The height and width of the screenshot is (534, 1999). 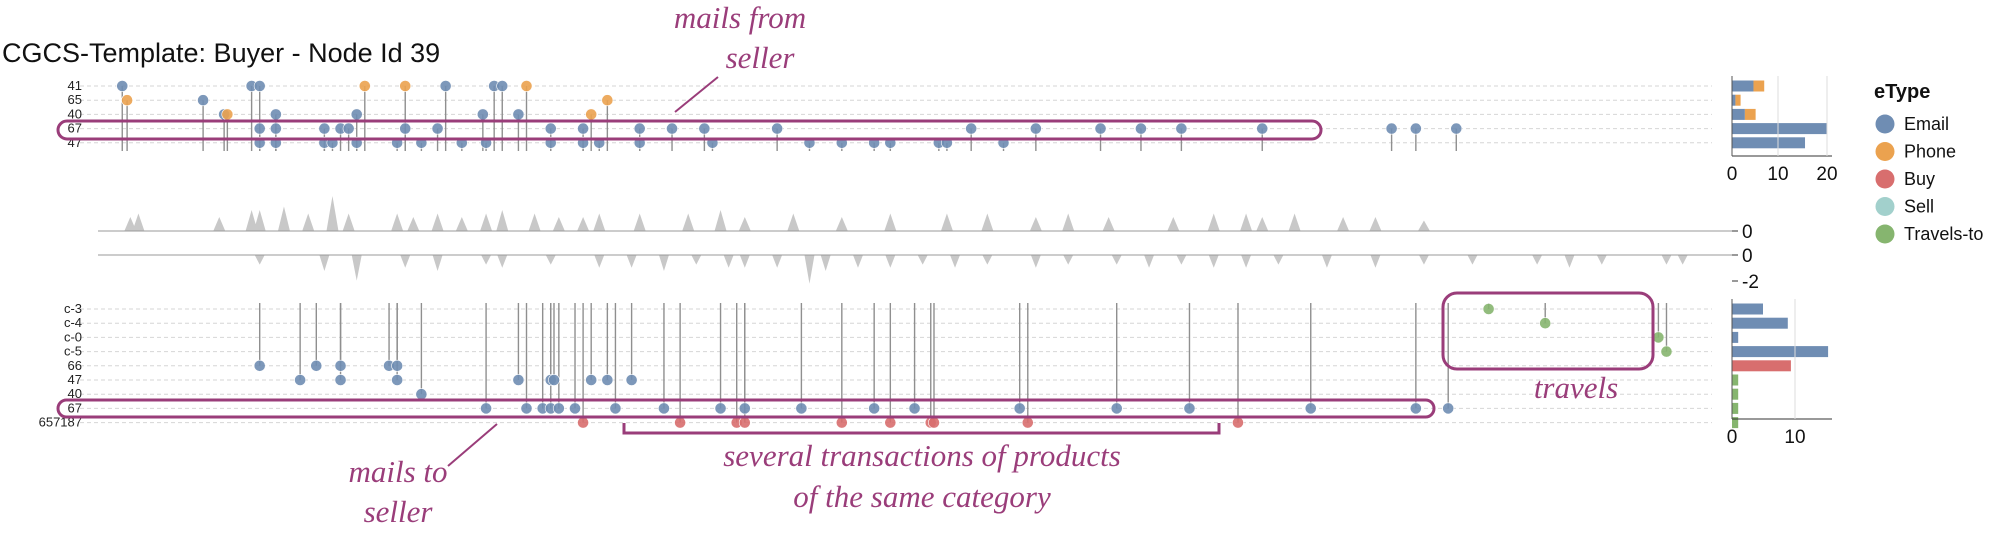 What do you see at coordinates (1926, 124) in the screenshot?
I see `legend-label: Email` at bounding box center [1926, 124].